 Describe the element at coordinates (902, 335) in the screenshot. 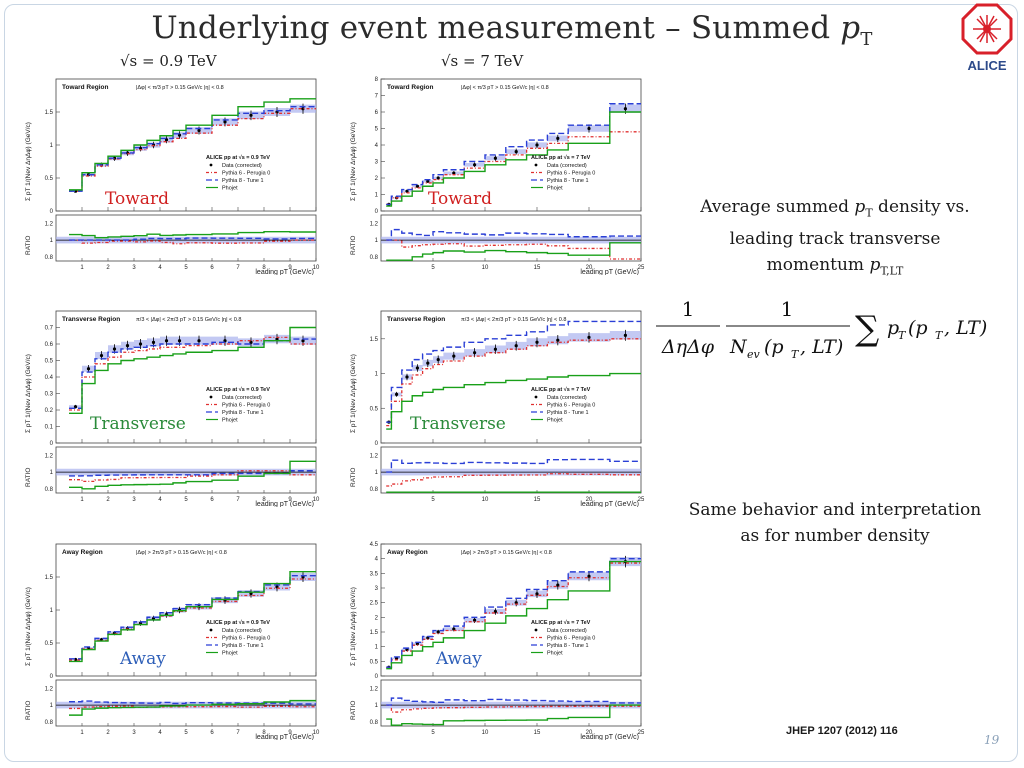

I see `formula-rhs-t: T` at that location.